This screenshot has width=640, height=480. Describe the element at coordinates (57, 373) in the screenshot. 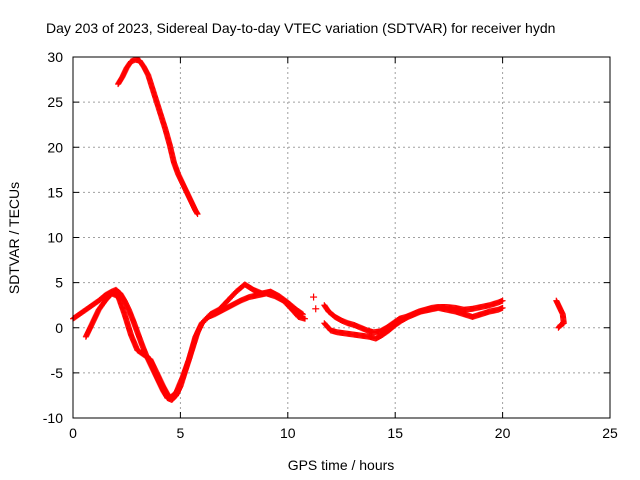

I see `y-tick-label: -5` at that location.